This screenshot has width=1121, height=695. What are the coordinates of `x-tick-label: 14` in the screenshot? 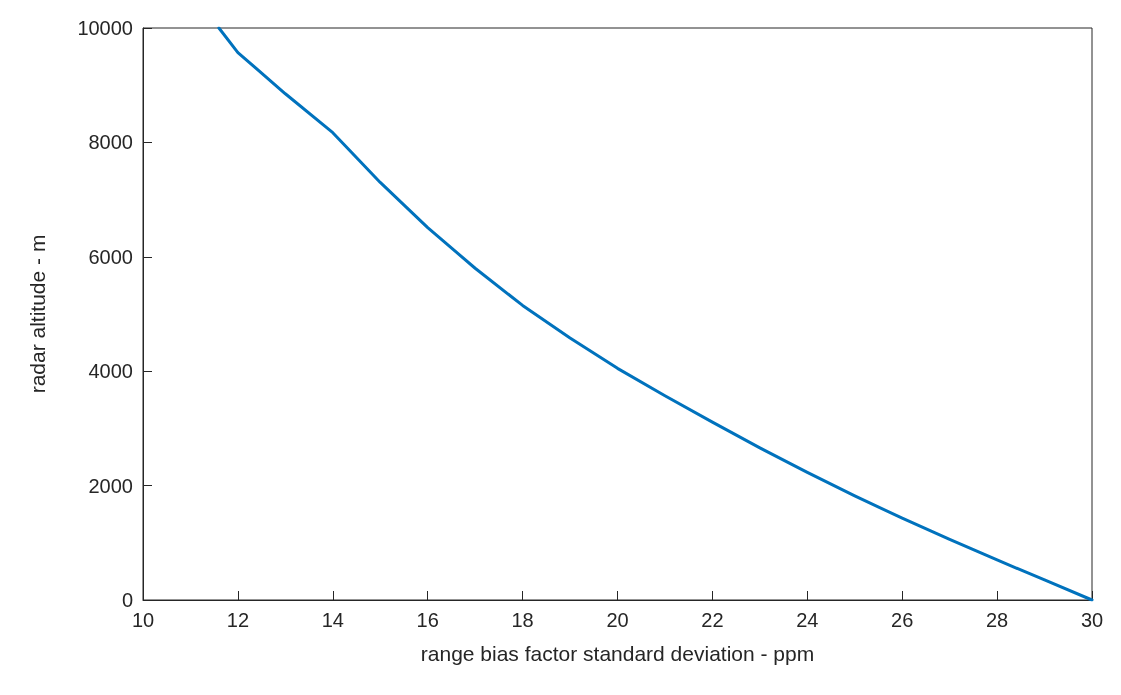 It's located at (332, 620).